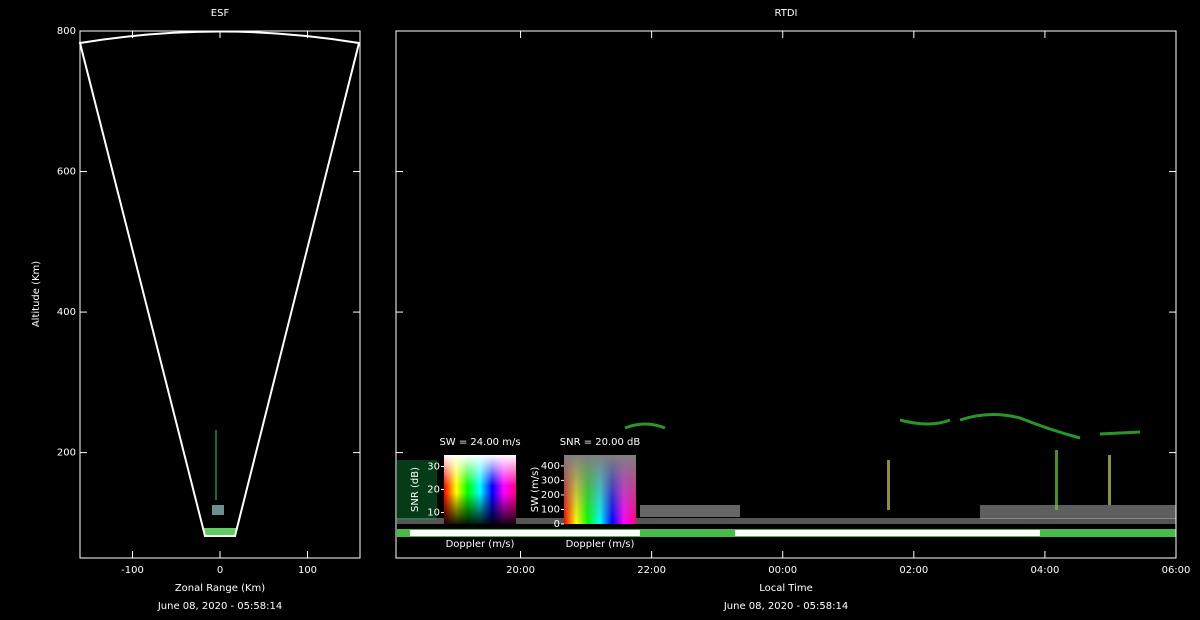 The width and height of the screenshot is (1200, 620). Describe the element at coordinates (557, 524) in the screenshot. I see `color-key-tick-label: 0` at that location.